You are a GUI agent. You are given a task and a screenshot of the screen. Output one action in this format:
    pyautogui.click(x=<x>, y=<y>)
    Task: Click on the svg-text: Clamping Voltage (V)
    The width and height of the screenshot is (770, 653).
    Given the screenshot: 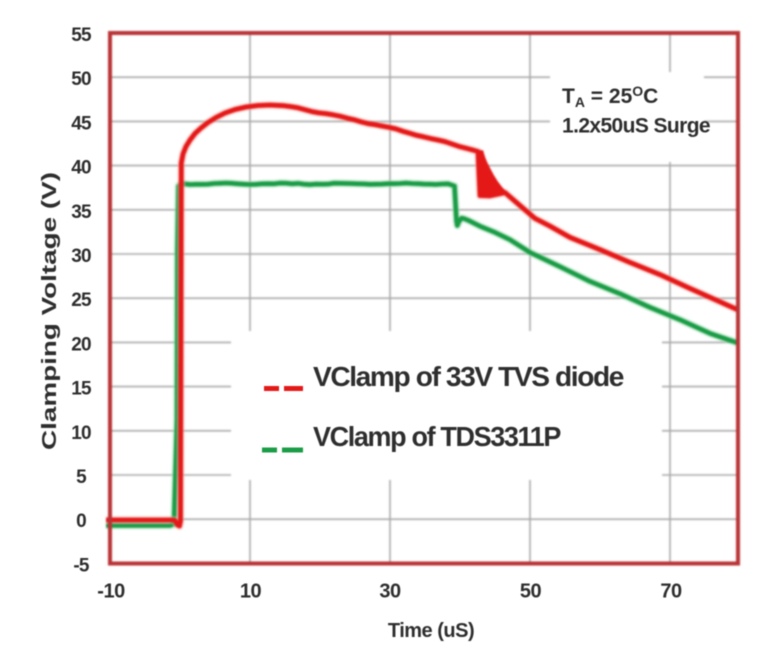 What is the action you would take?
    pyautogui.click(x=50, y=311)
    